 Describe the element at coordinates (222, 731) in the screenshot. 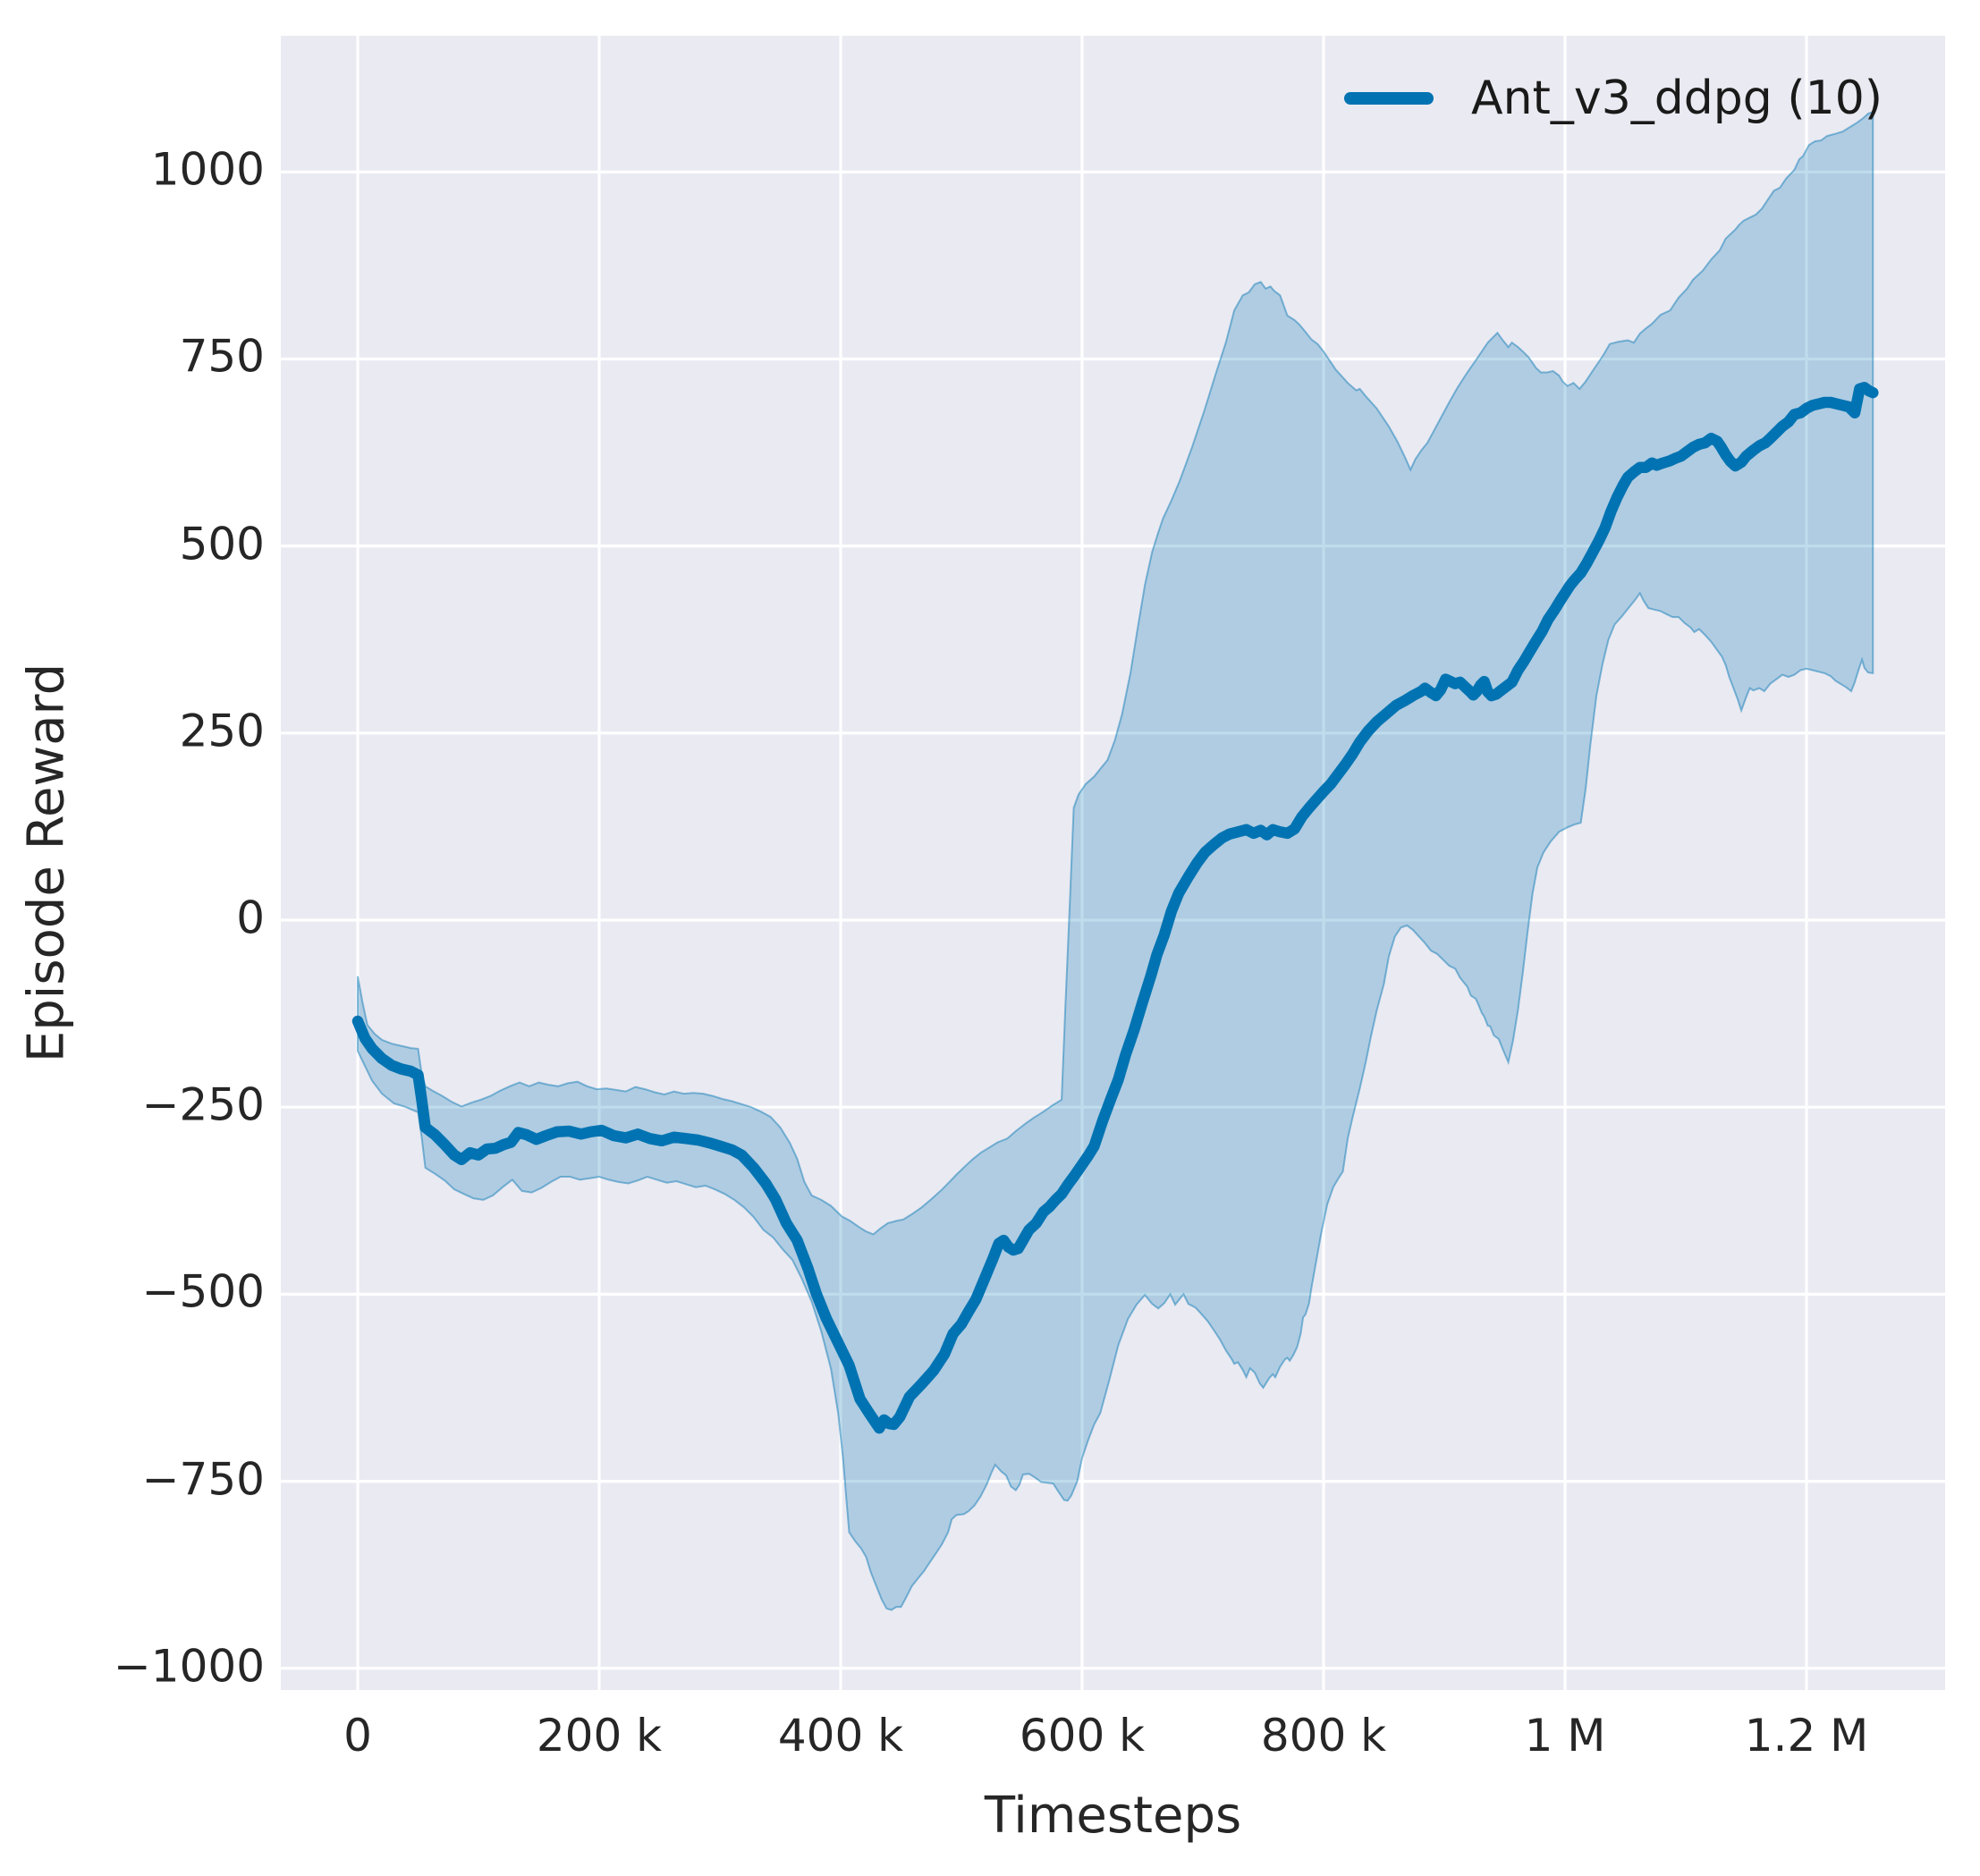

I see `y-tick-label: 250` at that location.